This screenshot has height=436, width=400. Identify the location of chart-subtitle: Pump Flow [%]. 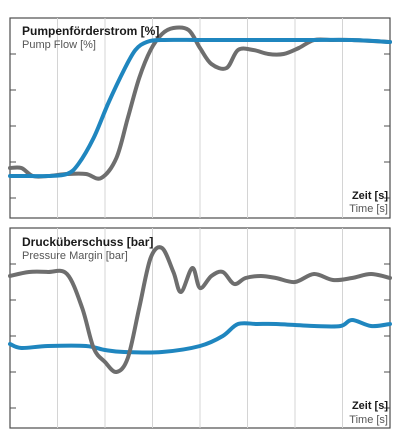
(59, 45).